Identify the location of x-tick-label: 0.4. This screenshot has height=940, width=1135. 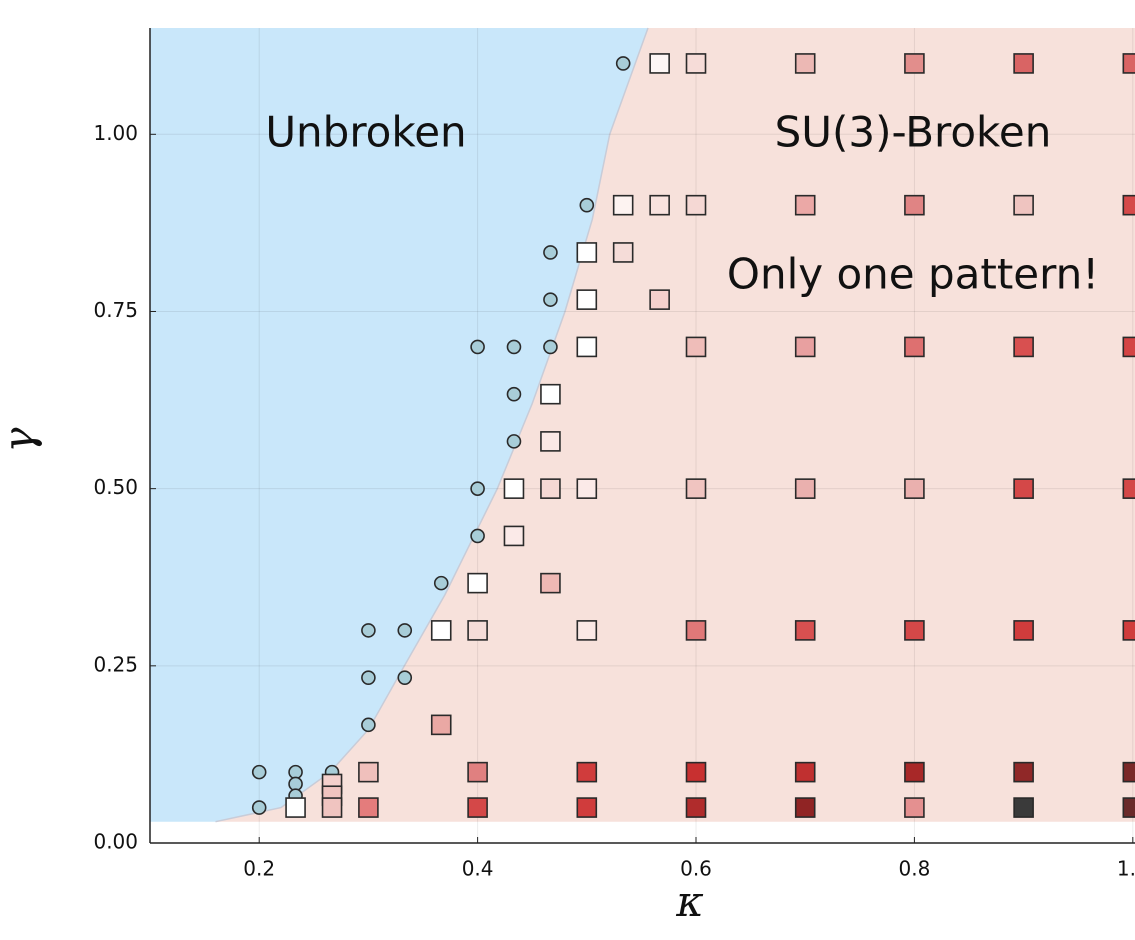
(478, 869).